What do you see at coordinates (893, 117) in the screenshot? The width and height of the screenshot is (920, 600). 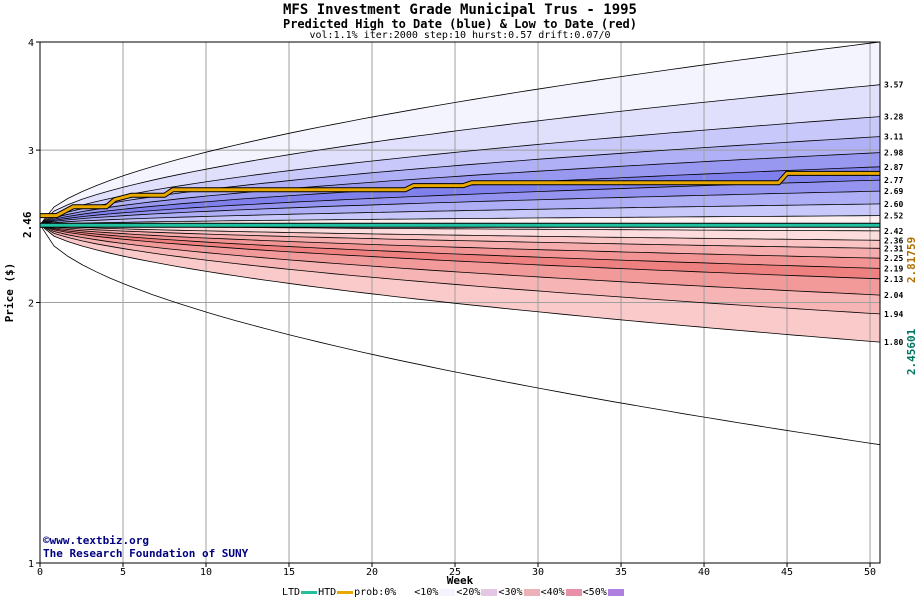 I see `end-value-label: 3.28` at bounding box center [893, 117].